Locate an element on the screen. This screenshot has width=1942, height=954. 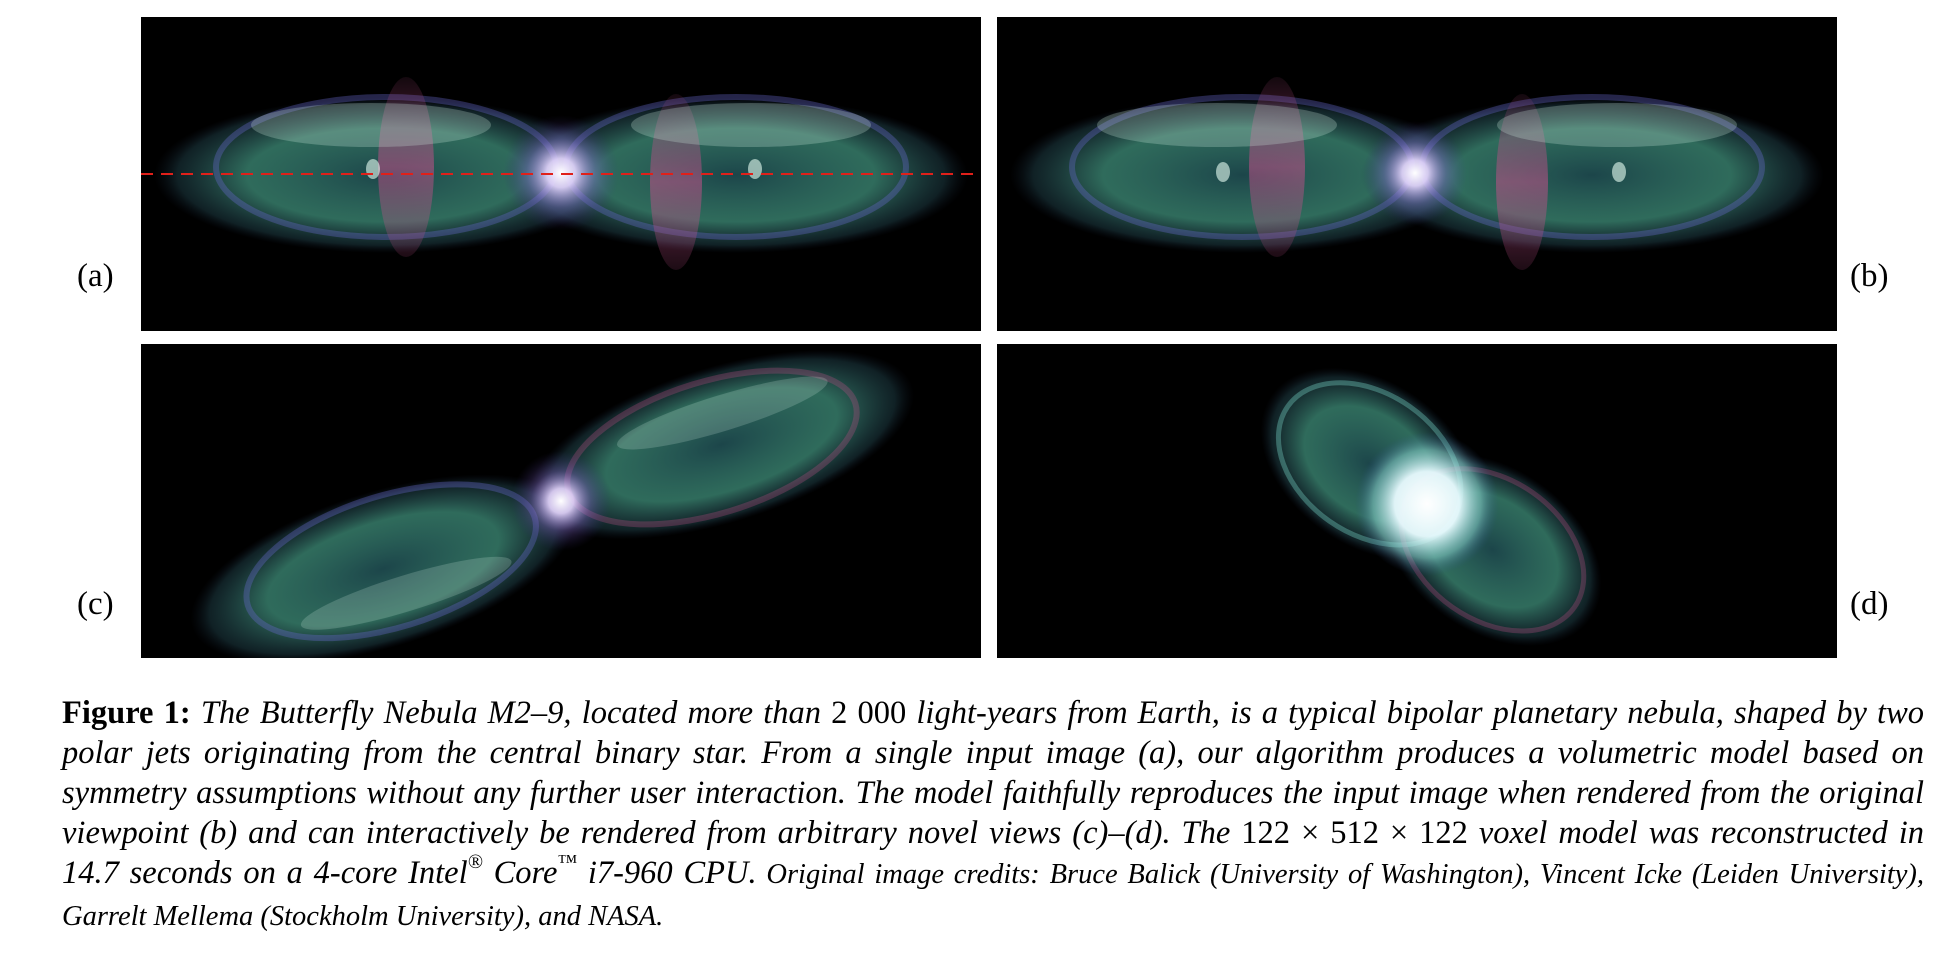
caption-number: 2 000 is located at coordinates (869, 713).